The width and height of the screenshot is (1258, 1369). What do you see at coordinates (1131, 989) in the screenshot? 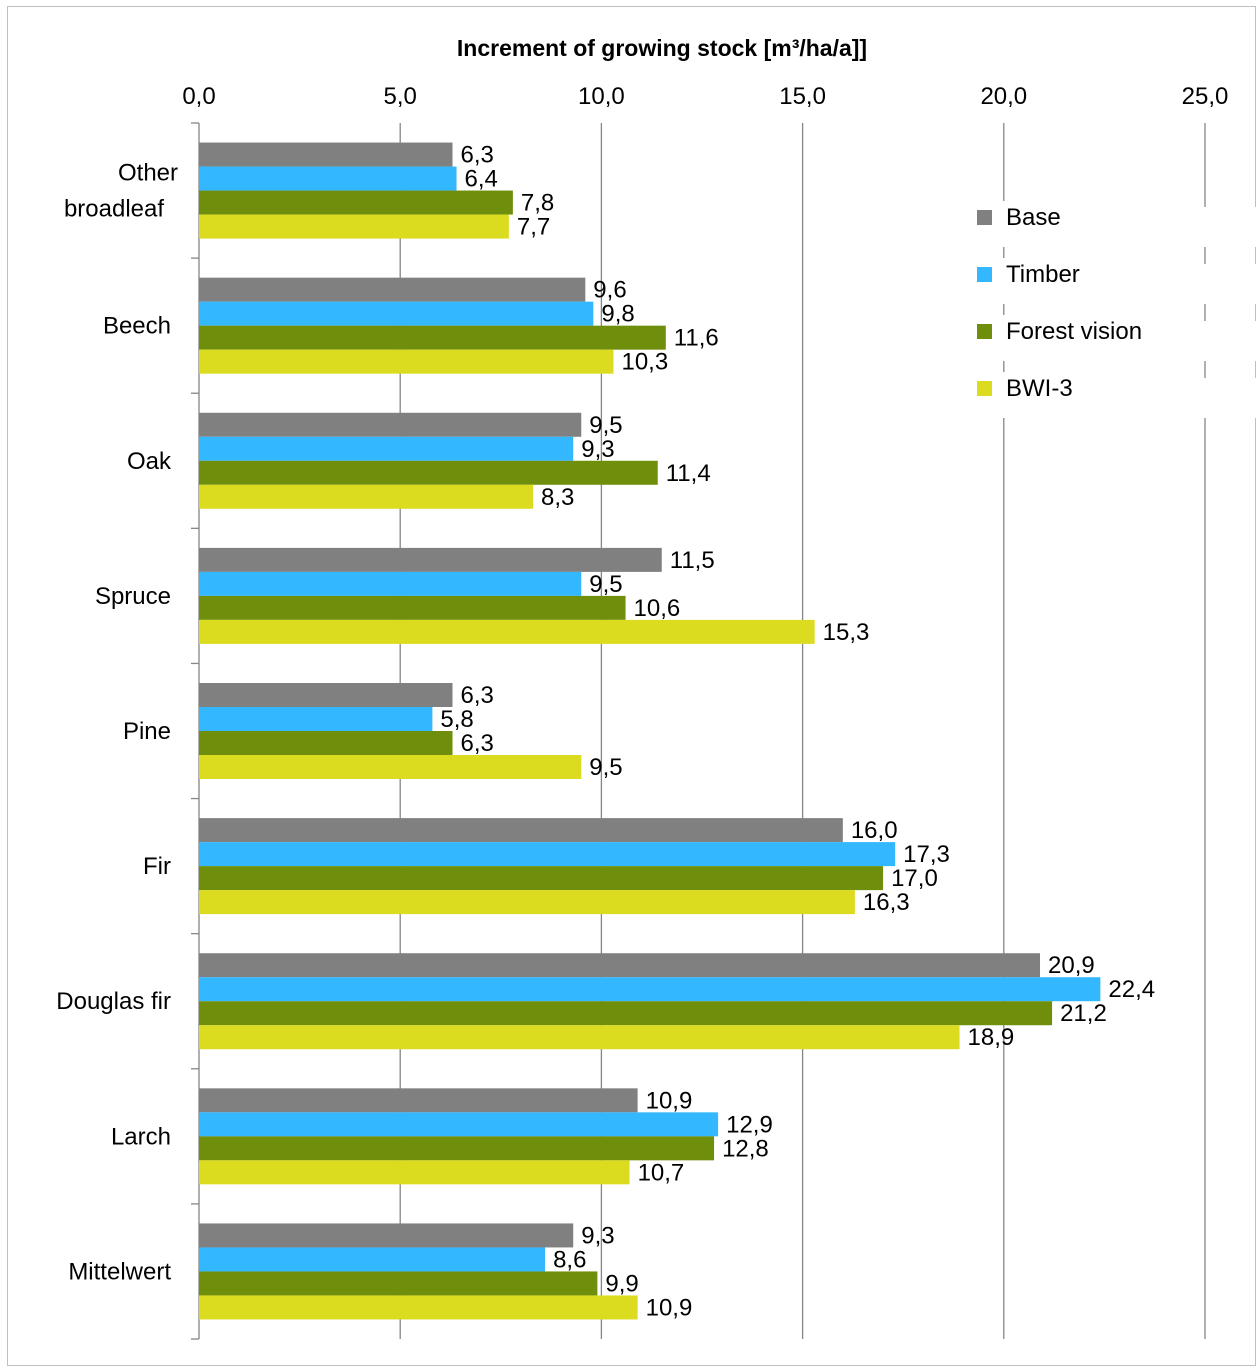
I see `data-label: 22,4` at bounding box center [1131, 989].